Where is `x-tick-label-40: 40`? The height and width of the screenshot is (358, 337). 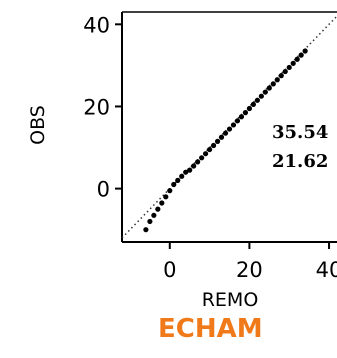
x-tick-label-40: 40 is located at coordinates (326, 270).